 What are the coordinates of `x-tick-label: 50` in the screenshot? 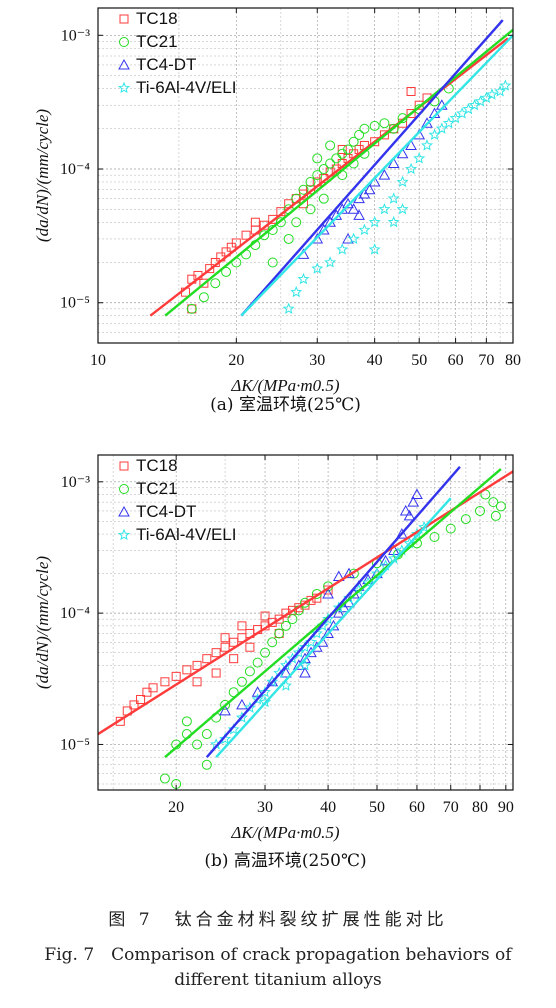 It's located at (419, 360).